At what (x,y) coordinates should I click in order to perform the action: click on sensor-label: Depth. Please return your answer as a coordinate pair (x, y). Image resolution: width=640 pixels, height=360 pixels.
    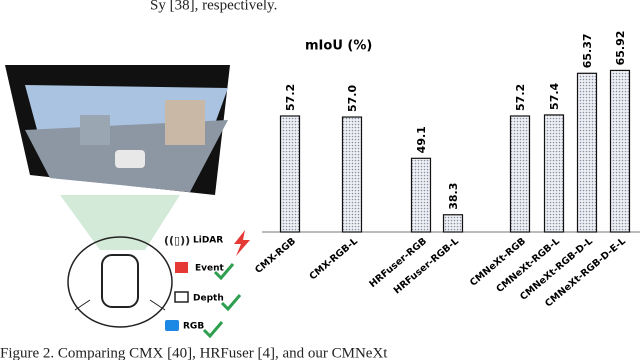
    Looking at the image, I should click on (208, 299).